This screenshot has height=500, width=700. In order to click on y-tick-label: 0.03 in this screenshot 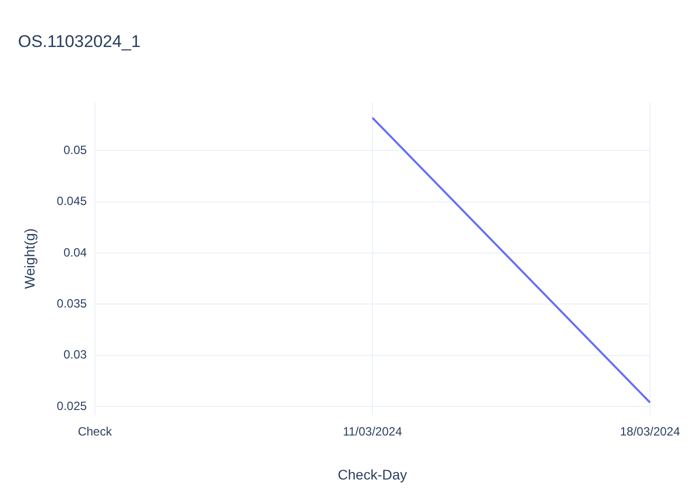, I will do `click(75, 355)`.